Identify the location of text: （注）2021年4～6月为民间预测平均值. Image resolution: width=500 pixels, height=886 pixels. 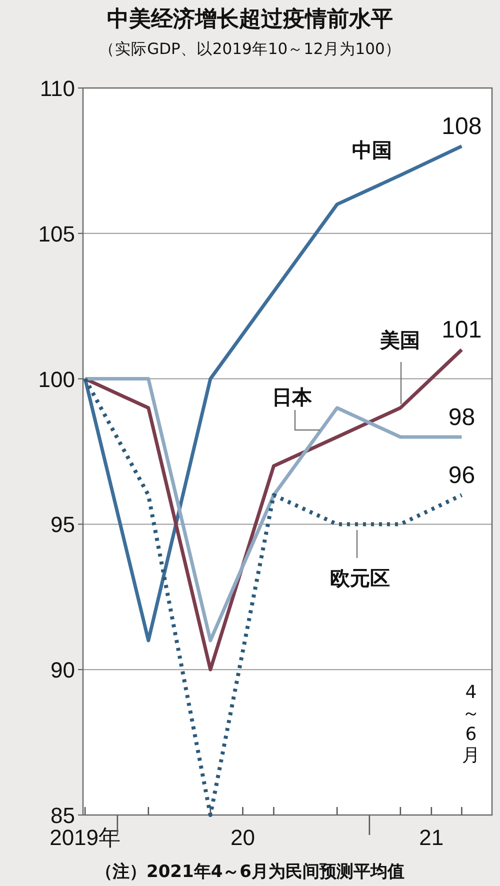
(250, 872).